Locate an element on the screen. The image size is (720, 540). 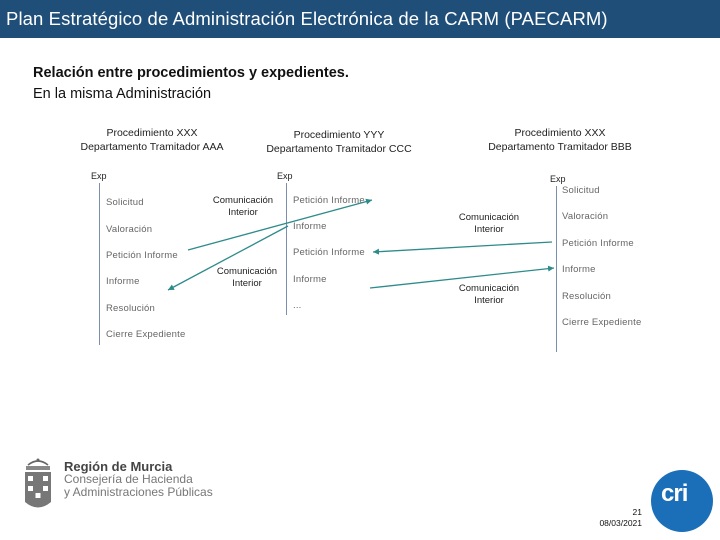
arrow-bbb-to-ccc is located at coordinates (462, 248).